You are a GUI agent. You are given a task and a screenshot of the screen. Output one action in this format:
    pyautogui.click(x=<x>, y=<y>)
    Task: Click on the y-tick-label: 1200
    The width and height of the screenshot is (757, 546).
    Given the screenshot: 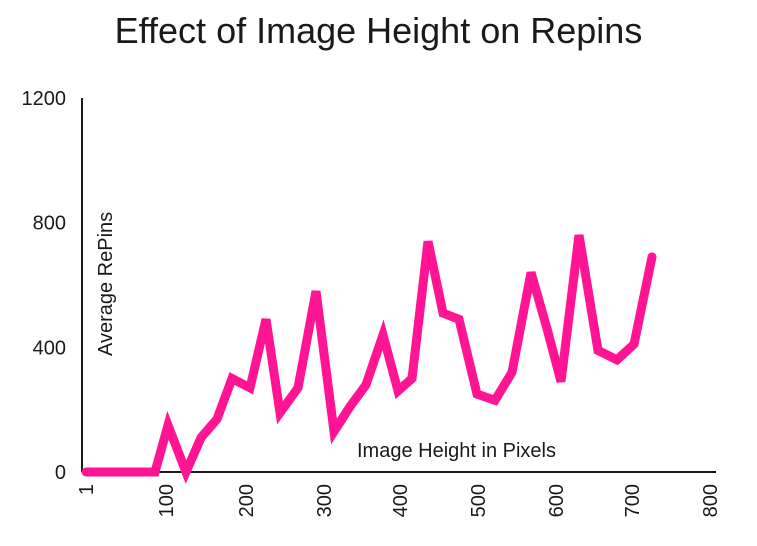 What is the action you would take?
    pyautogui.click(x=44, y=99)
    